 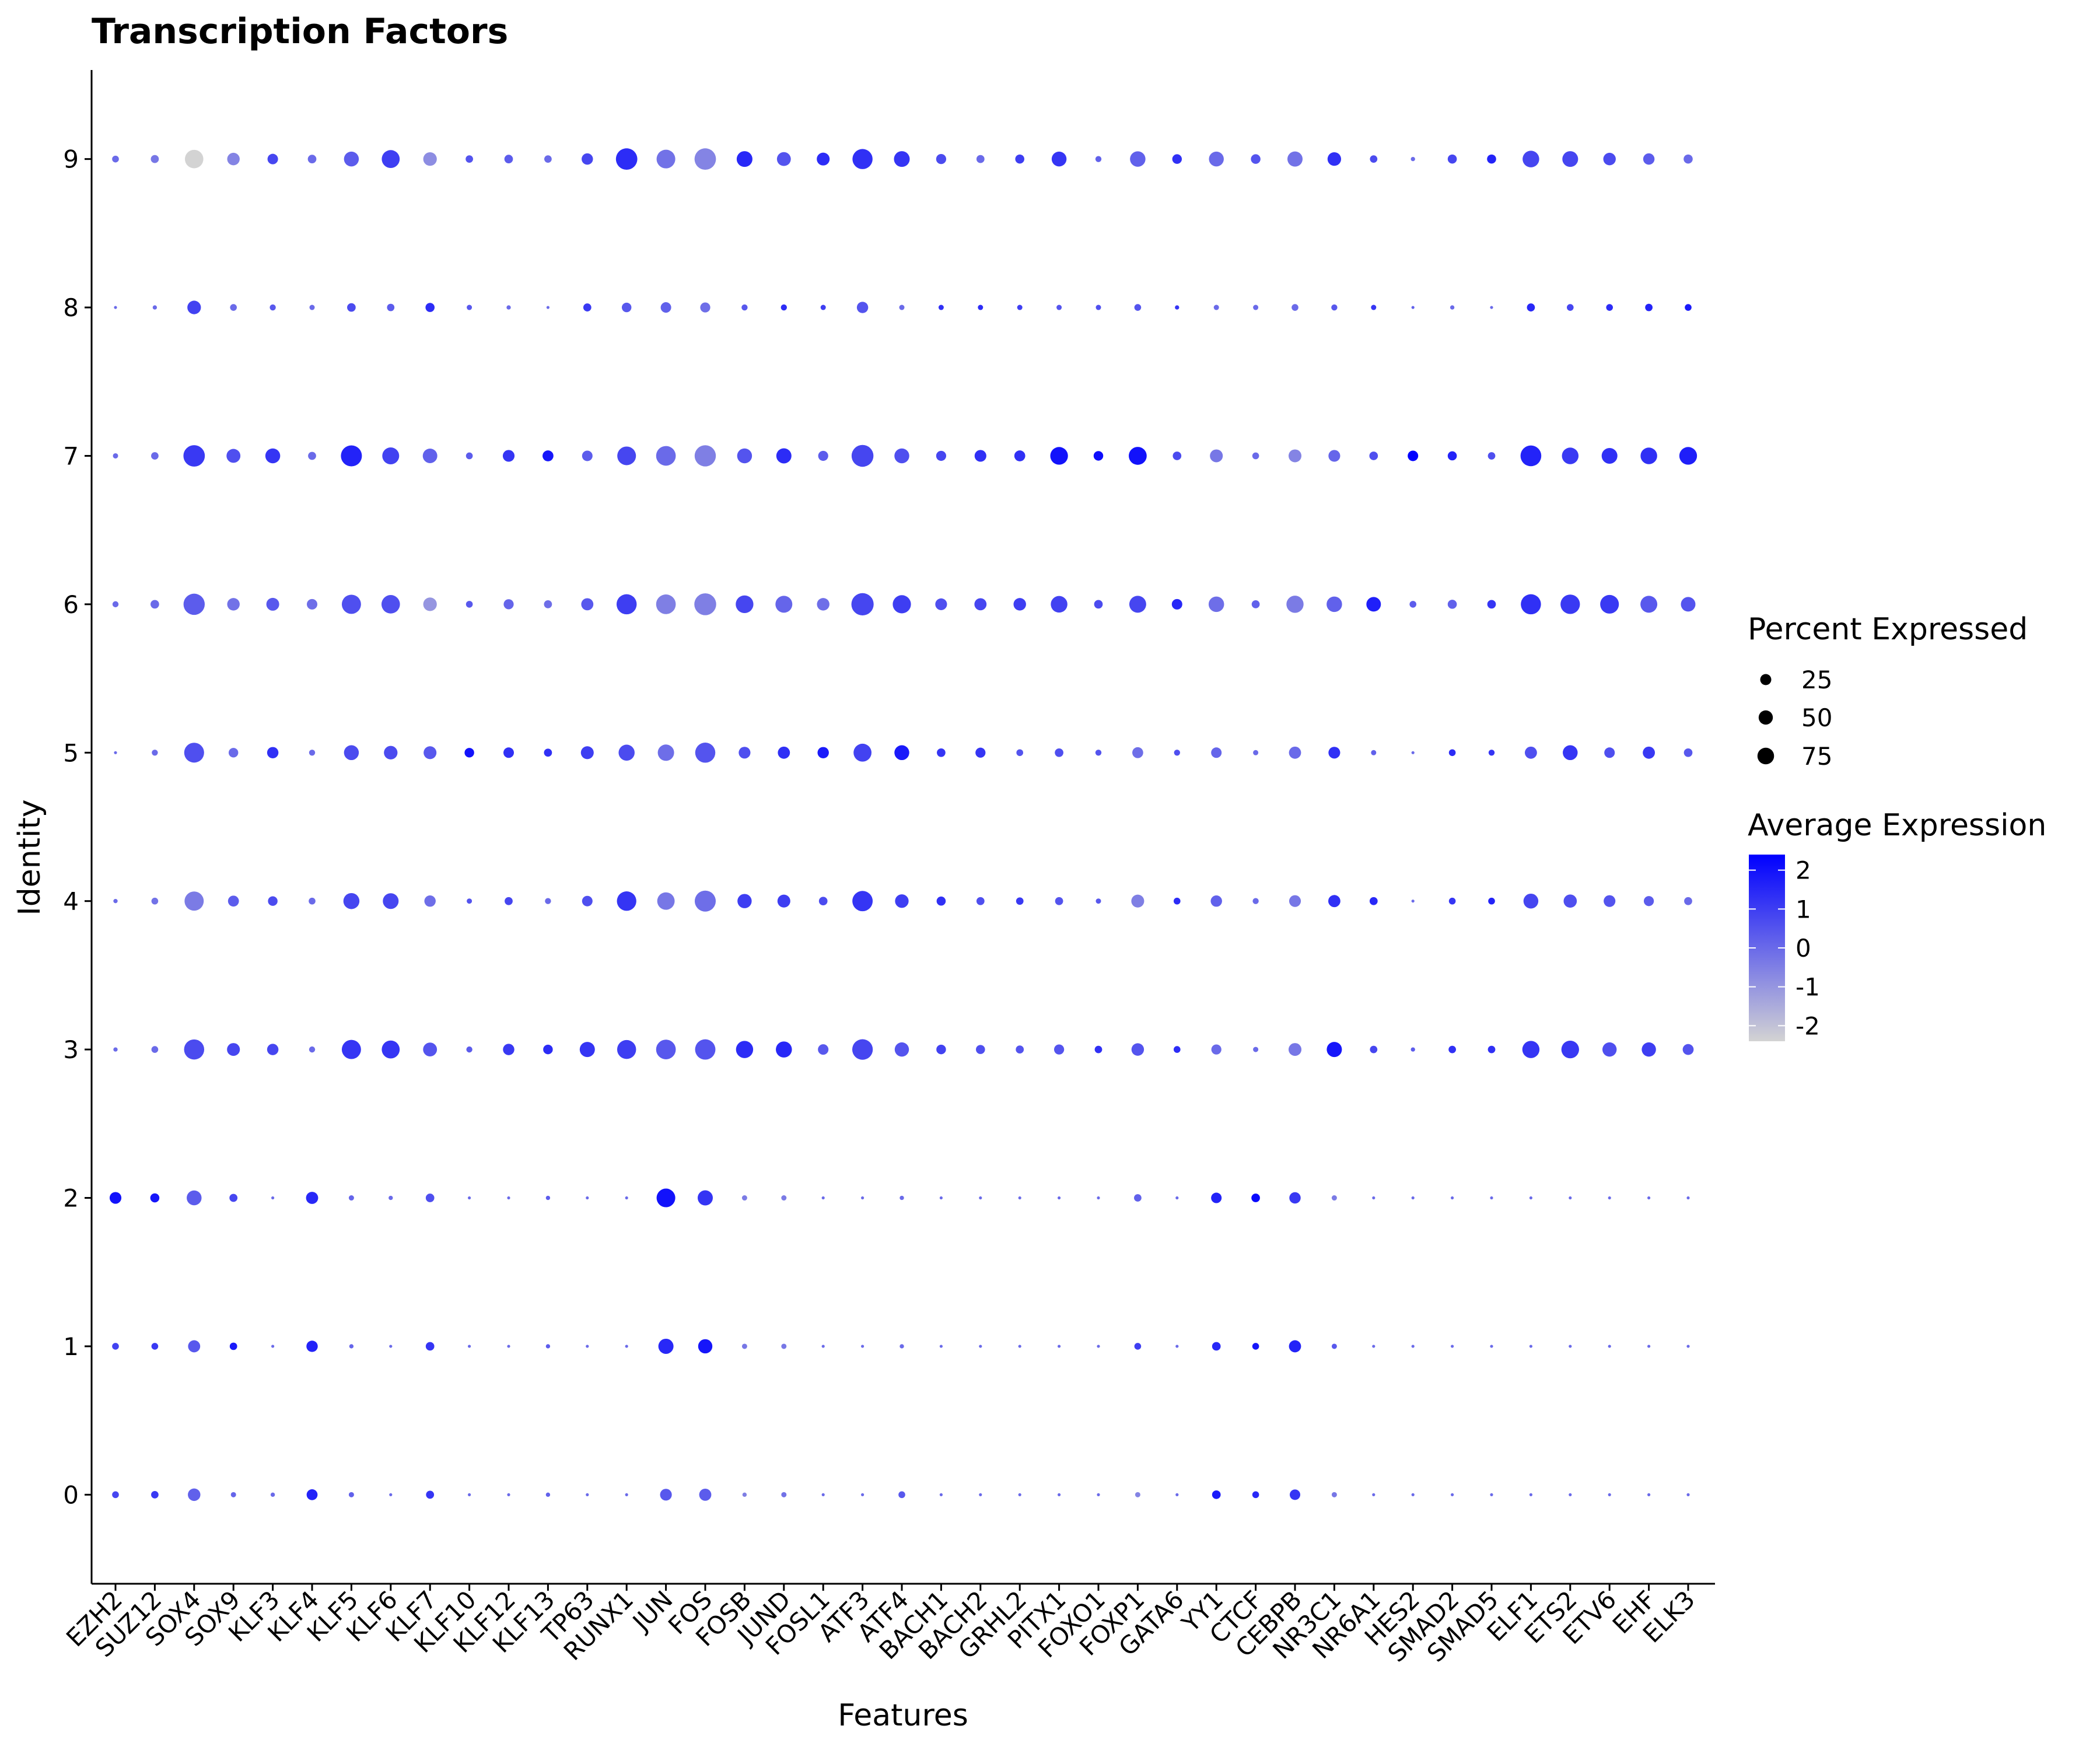 I want to click on color-legend: Average Expression 2 1 0 -1 -2, so click(x=1897, y=924).